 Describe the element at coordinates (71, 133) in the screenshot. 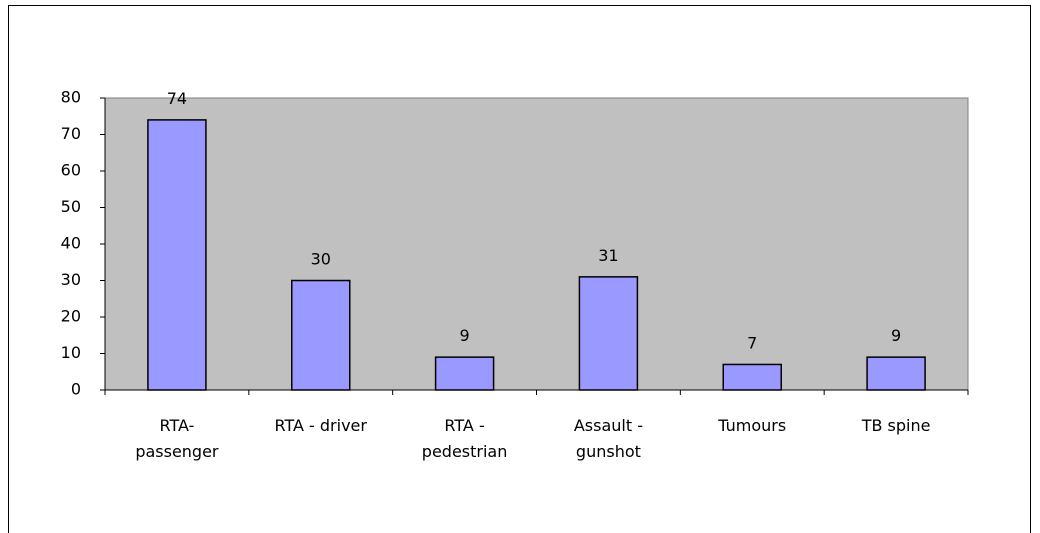

I see `y-tick-label: 70` at that location.